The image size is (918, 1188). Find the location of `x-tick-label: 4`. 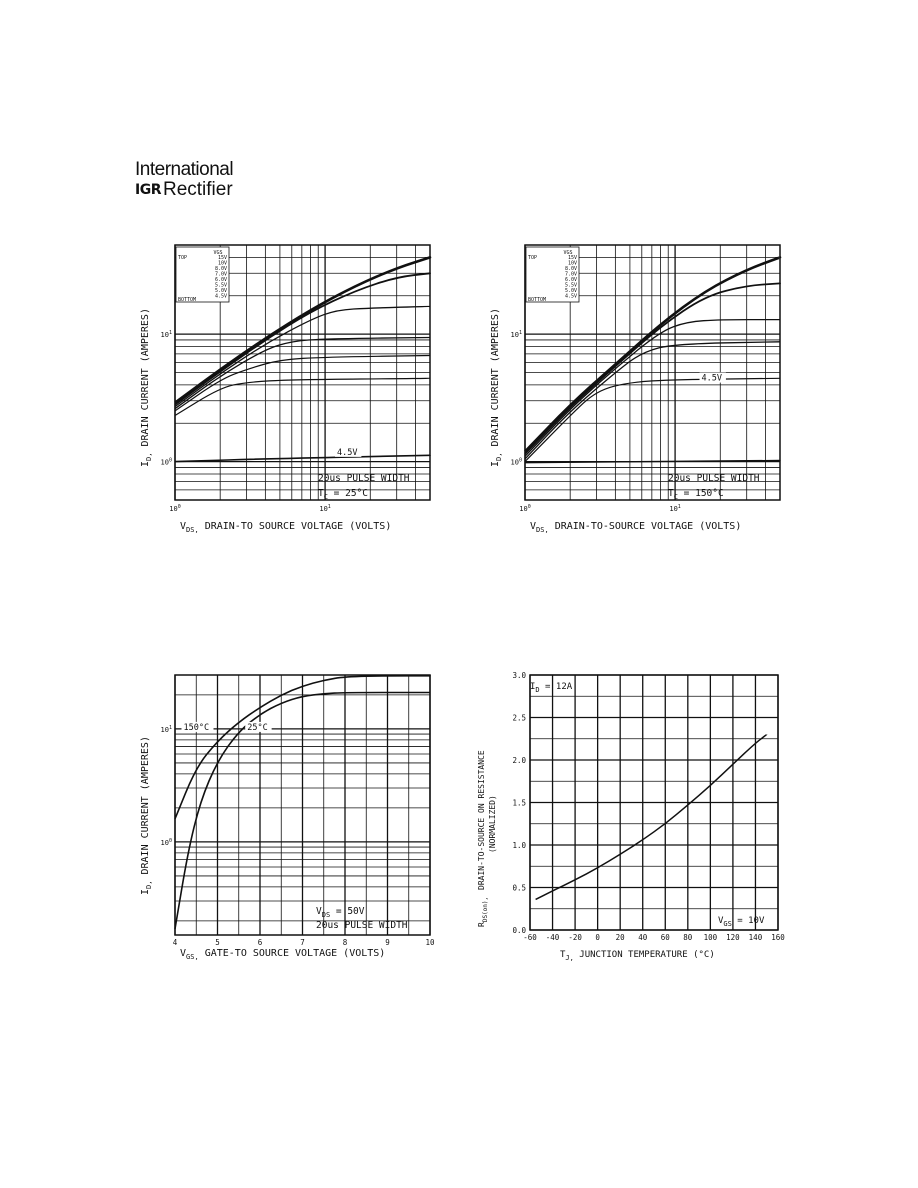

x-tick-label: 4 is located at coordinates (175, 942).